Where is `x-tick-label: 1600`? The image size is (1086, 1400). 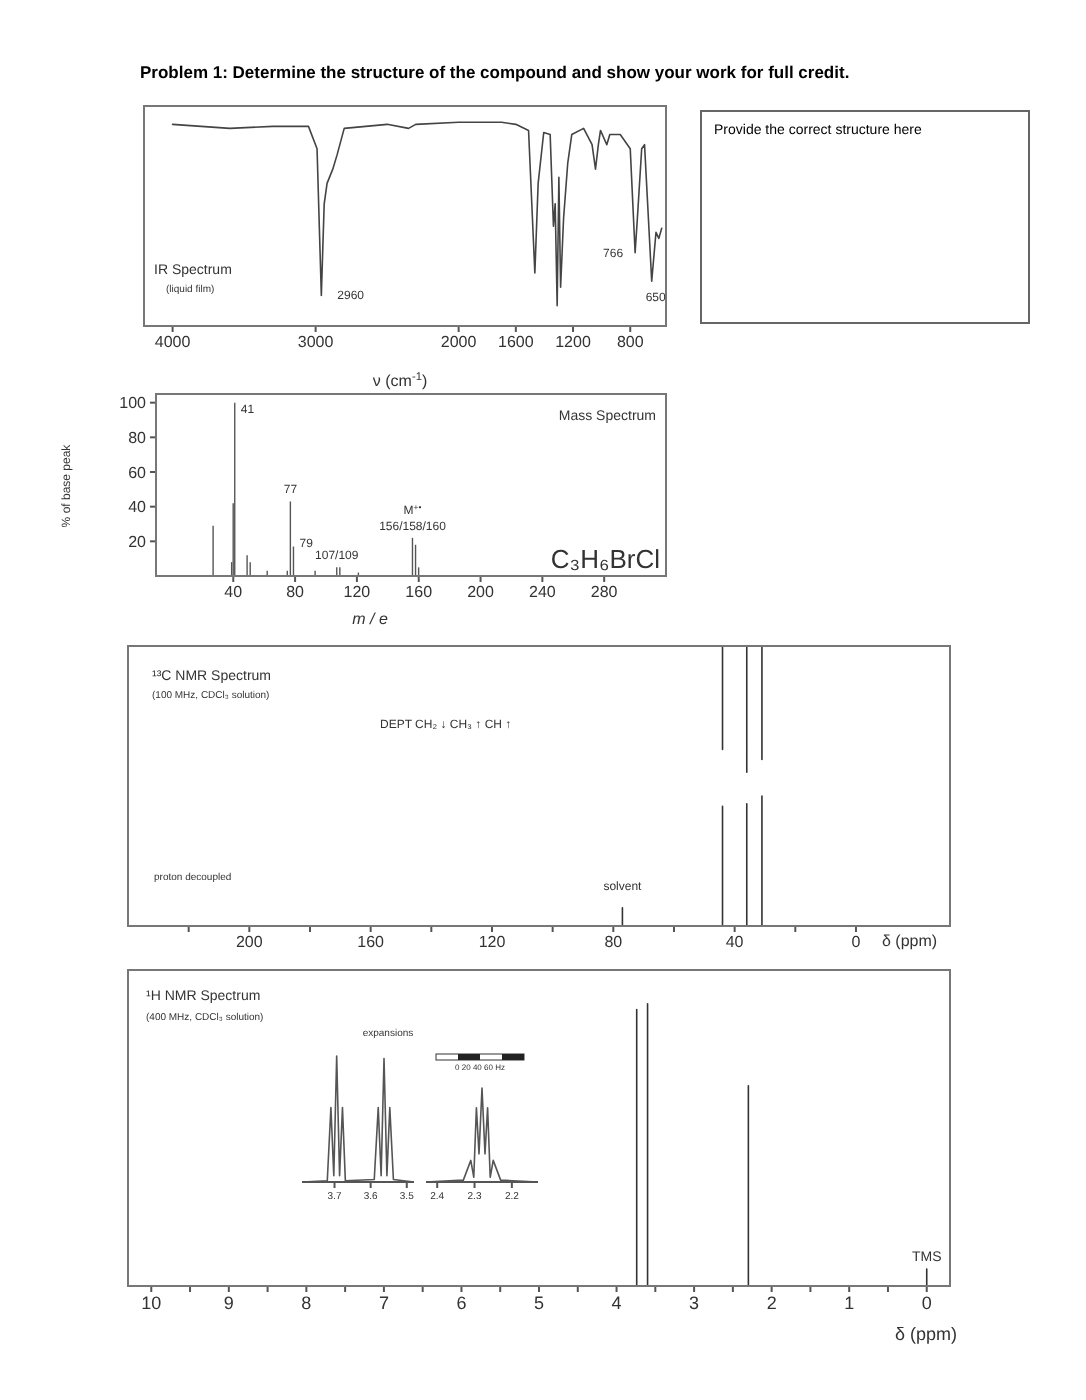 x-tick-label: 1600 is located at coordinates (516, 342).